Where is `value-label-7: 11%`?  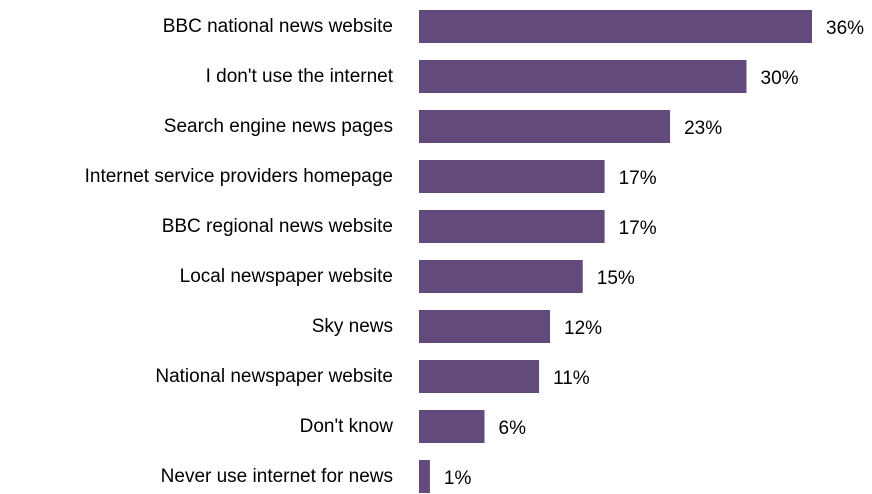 value-label-7: 11% is located at coordinates (571, 378).